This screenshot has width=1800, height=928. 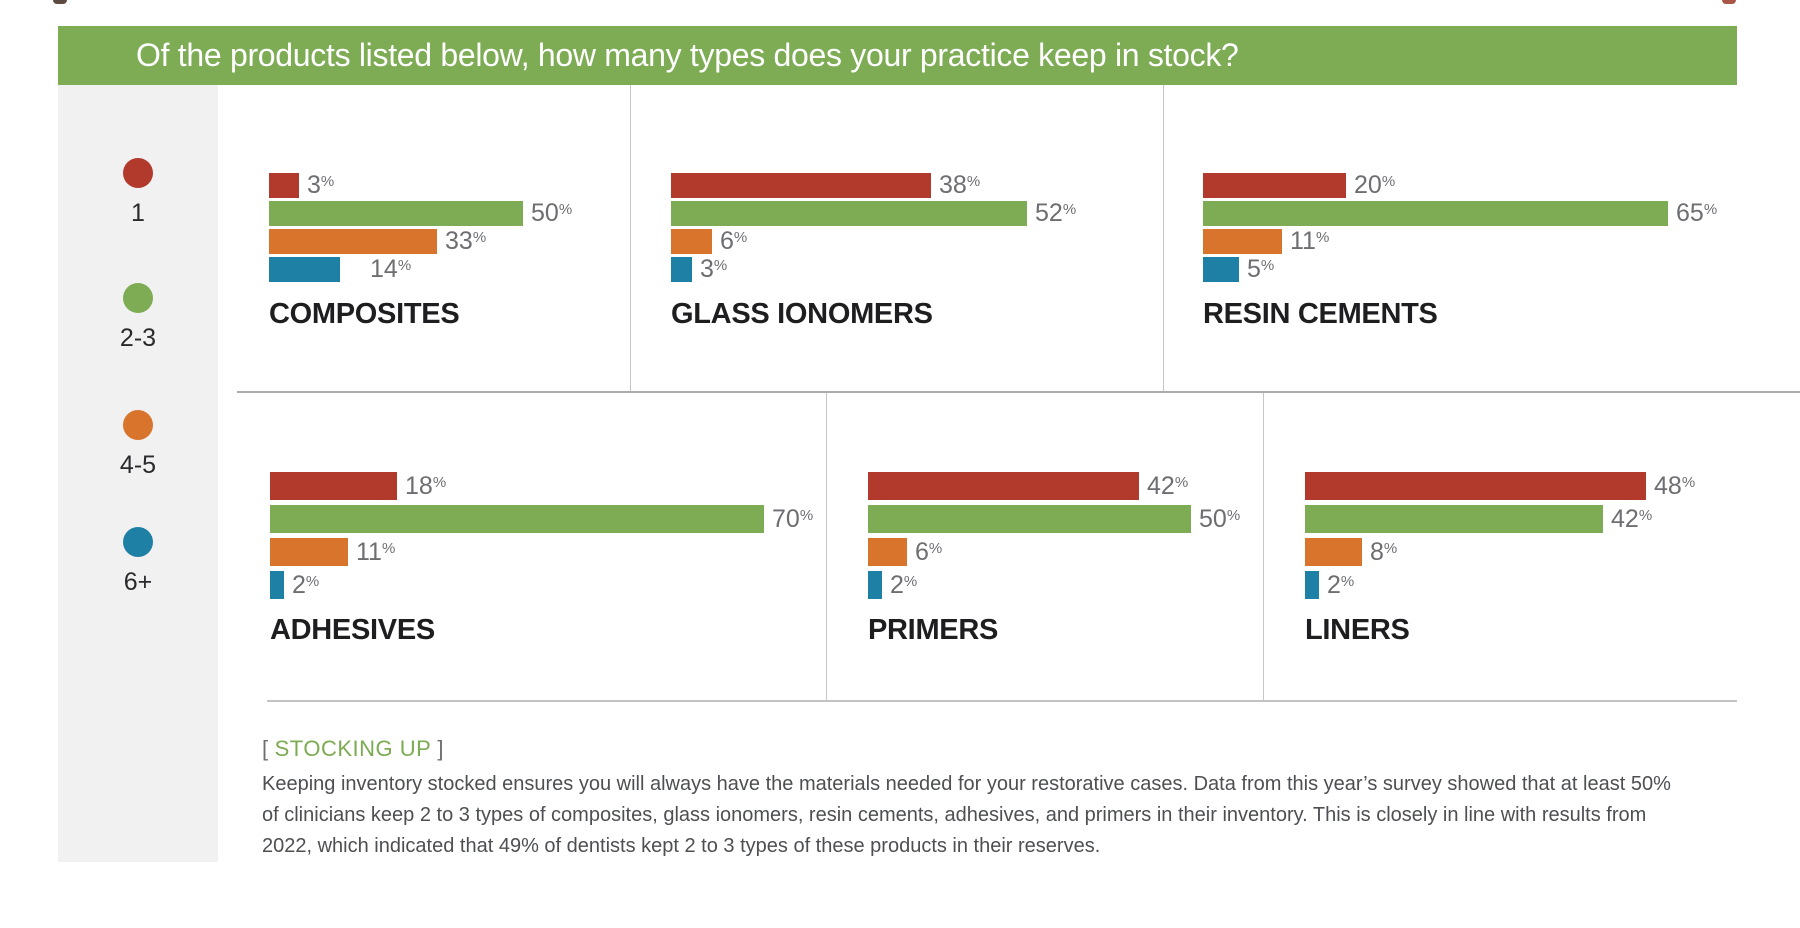 What do you see at coordinates (1697, 213) in the screenshot?
I see `bar-value-label: 65%` at bounding box center [1697, 213].